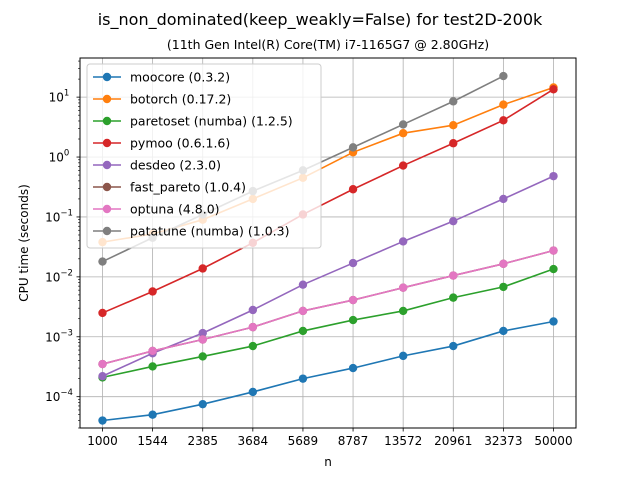 This screenshot has width=640, height=480. What do you see at coordinates (202, 441) in the screenshot?
I see `x-tick-label: 2385` at bounding box center [202, 441].